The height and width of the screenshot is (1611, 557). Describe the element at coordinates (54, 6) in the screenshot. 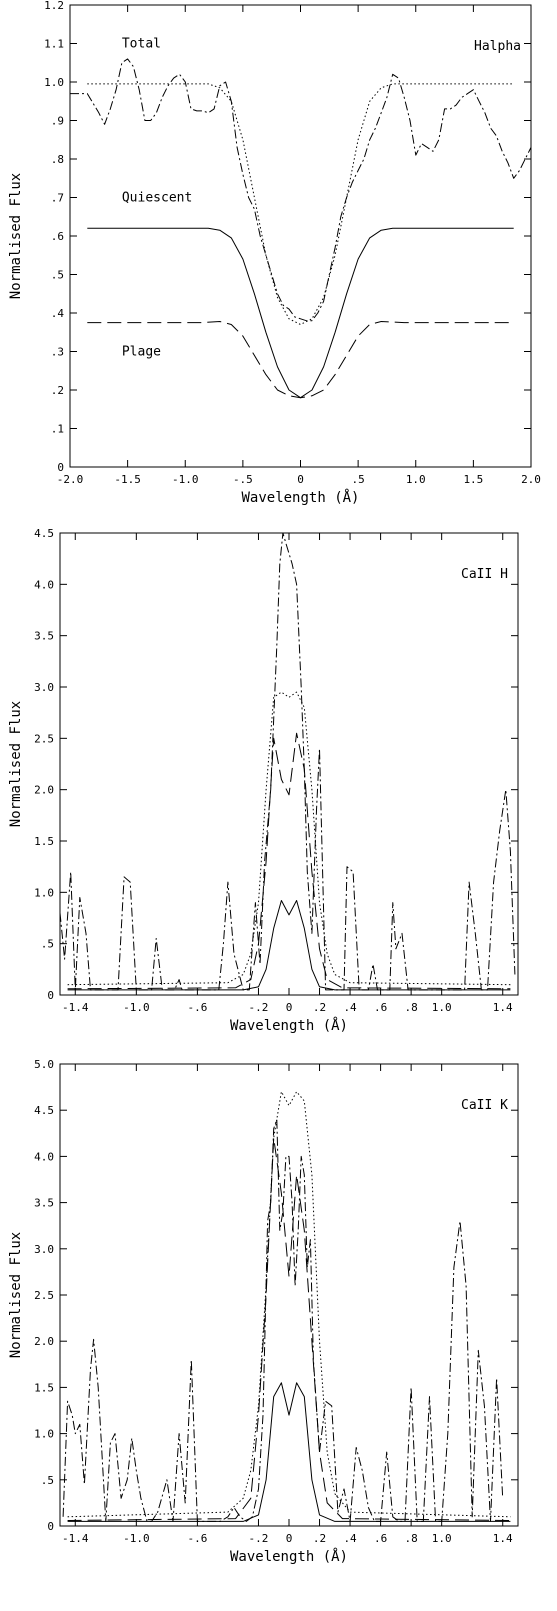

I see `y-tick-label: 1.2` at that location.